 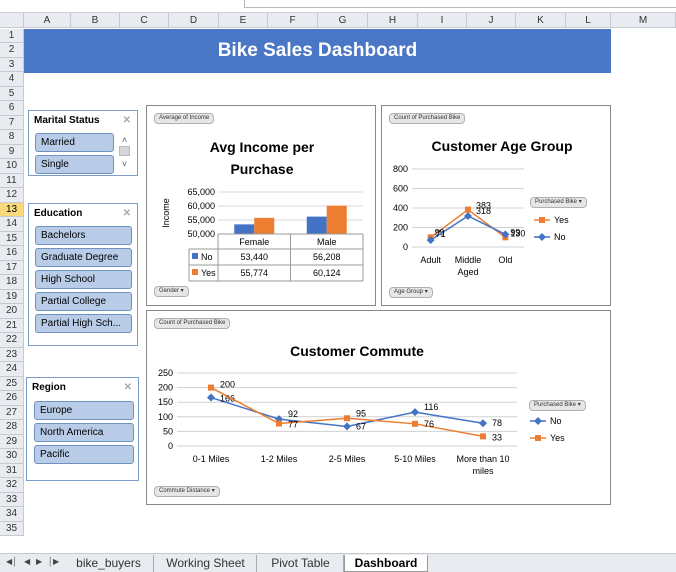 I want to click on column-header: L, so click(x=588, y=20).